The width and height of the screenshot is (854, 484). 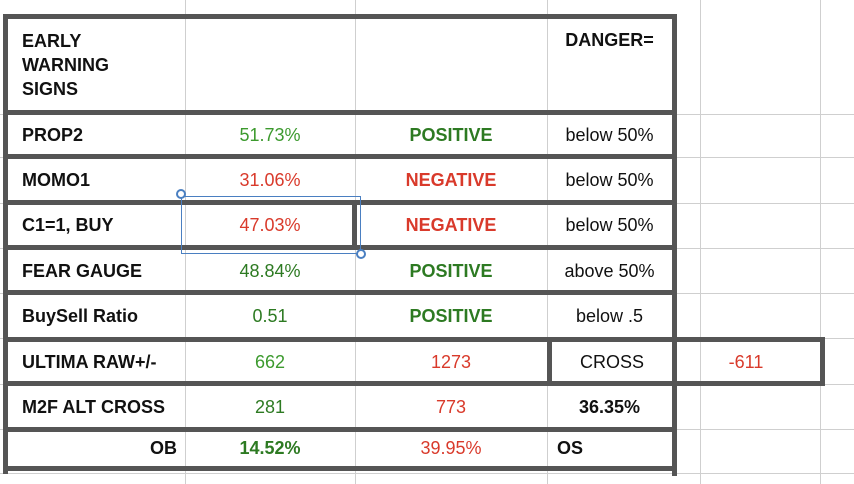 I want to click on row-value-buysell-ratio: 0.51, so click(x=270, y=316).